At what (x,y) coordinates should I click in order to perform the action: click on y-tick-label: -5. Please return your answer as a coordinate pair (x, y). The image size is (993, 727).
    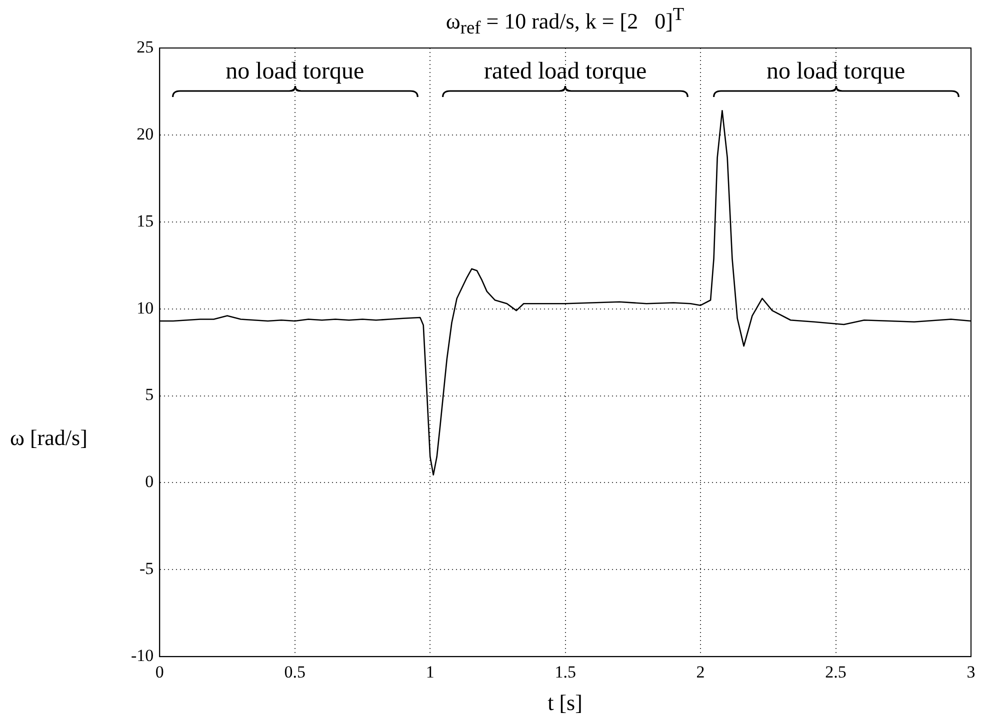
    Looking at the image, I should click on (146, 568).